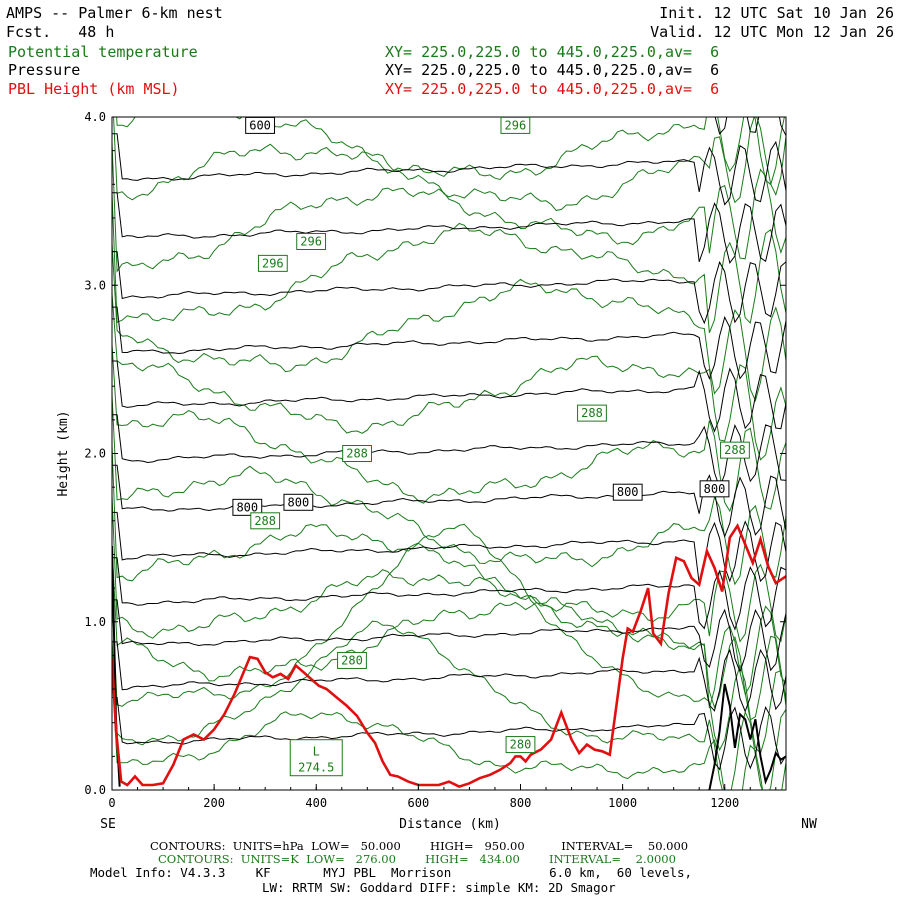 The height and width of the screenshot is (900, 900). I want to click on right-end-label: NW, so click(809, 824).